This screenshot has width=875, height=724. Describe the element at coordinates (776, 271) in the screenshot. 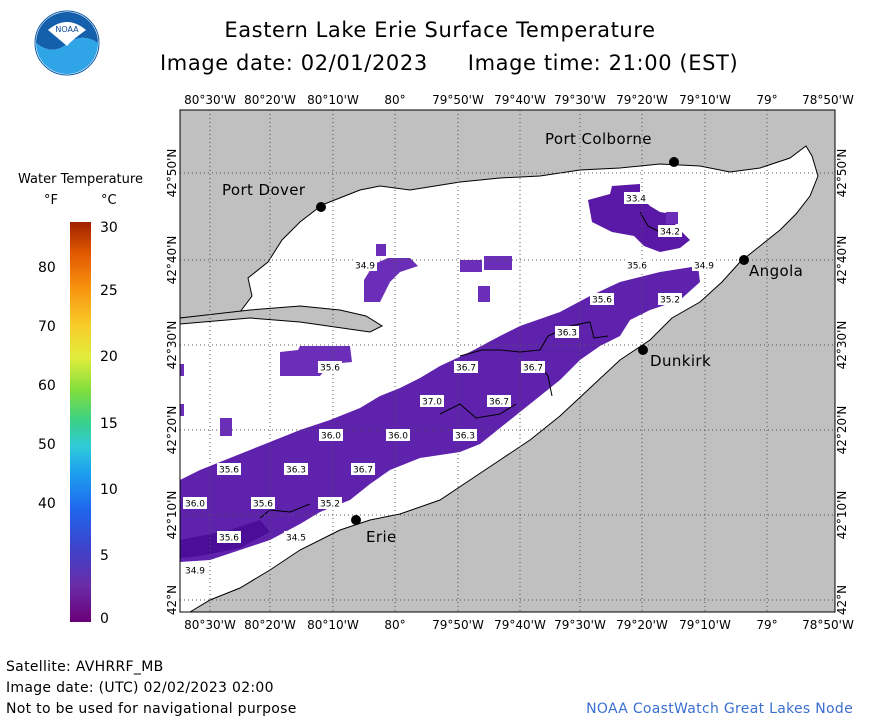

I see `city-label: Angola` at that location.